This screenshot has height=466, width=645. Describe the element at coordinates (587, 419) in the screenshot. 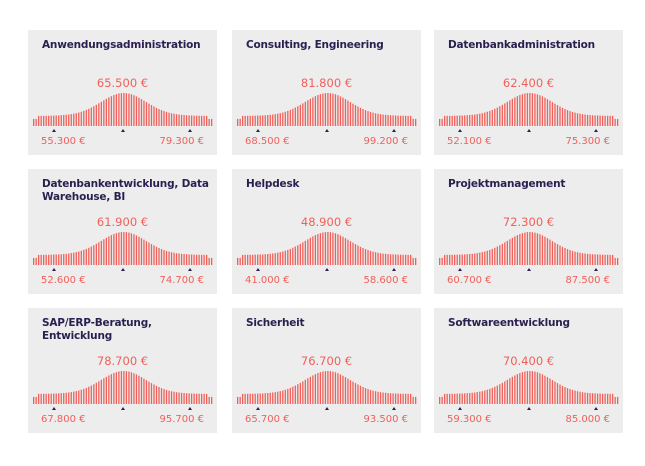

I see `high-quartile-salary: 85.000 €` at that location.